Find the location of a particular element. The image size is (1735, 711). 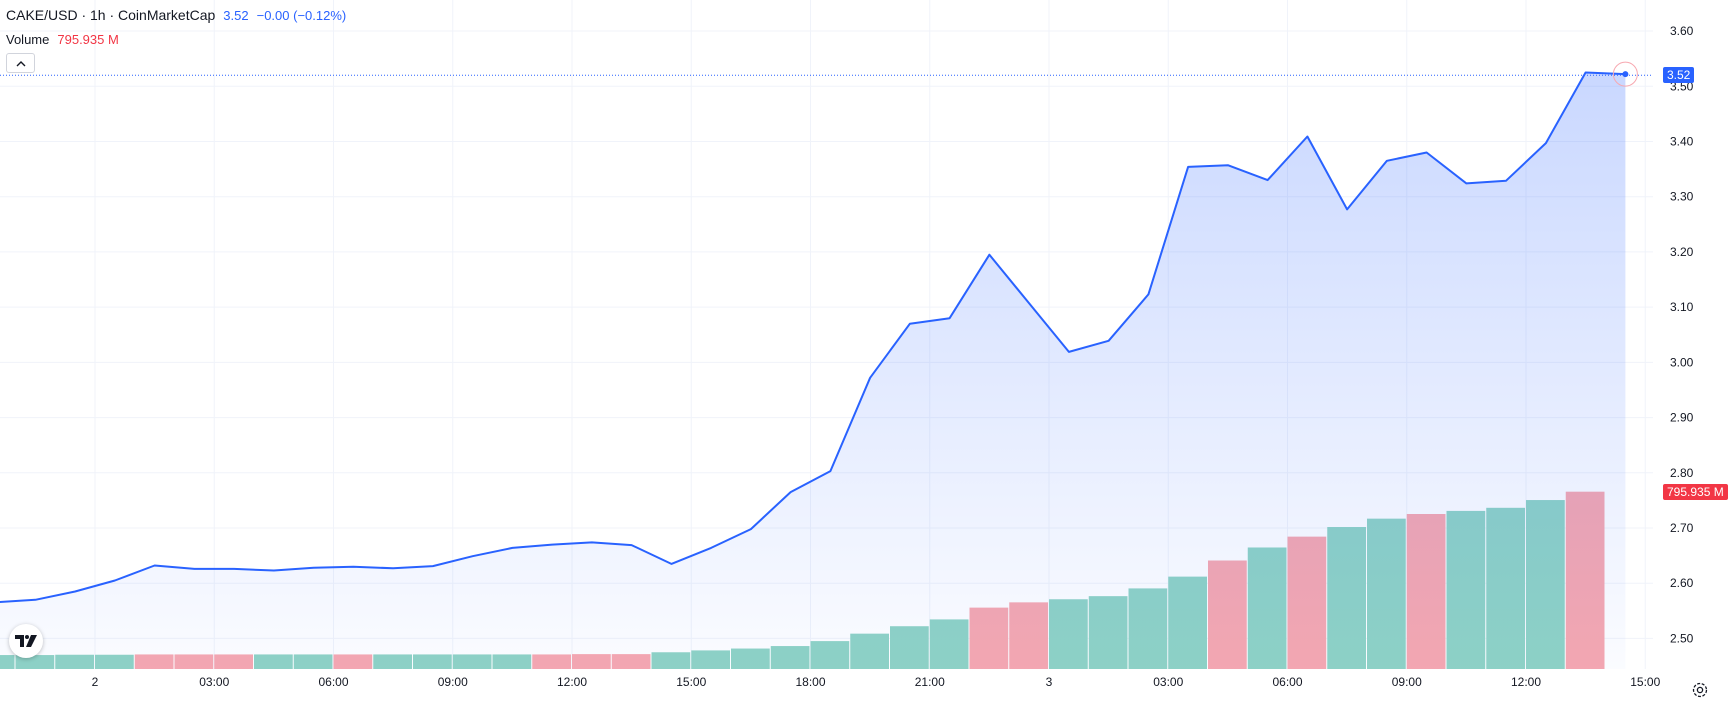

symbol-title: CAKE/USD · 1h · CoinMarketCap is located at coordinates (111, 15).